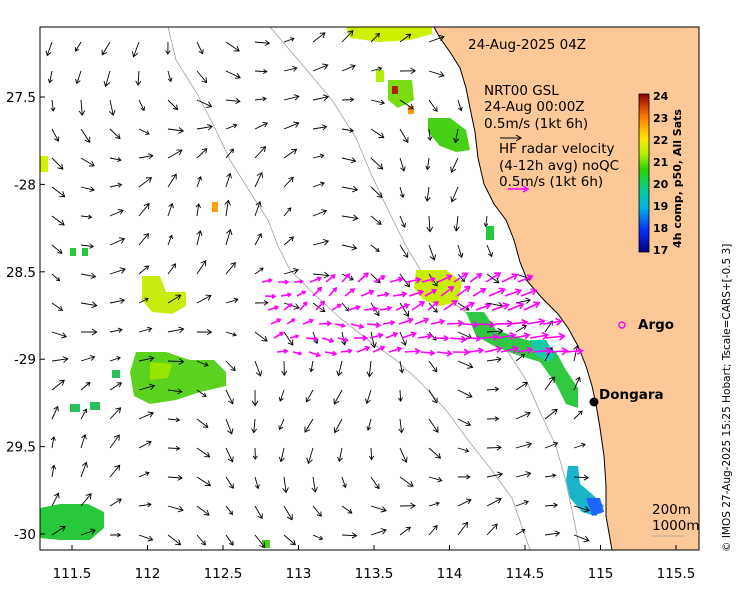 The height and width of the screenshot is (596, 740). I want to click on colorbar-tick-label: 23, so click(660, 118).